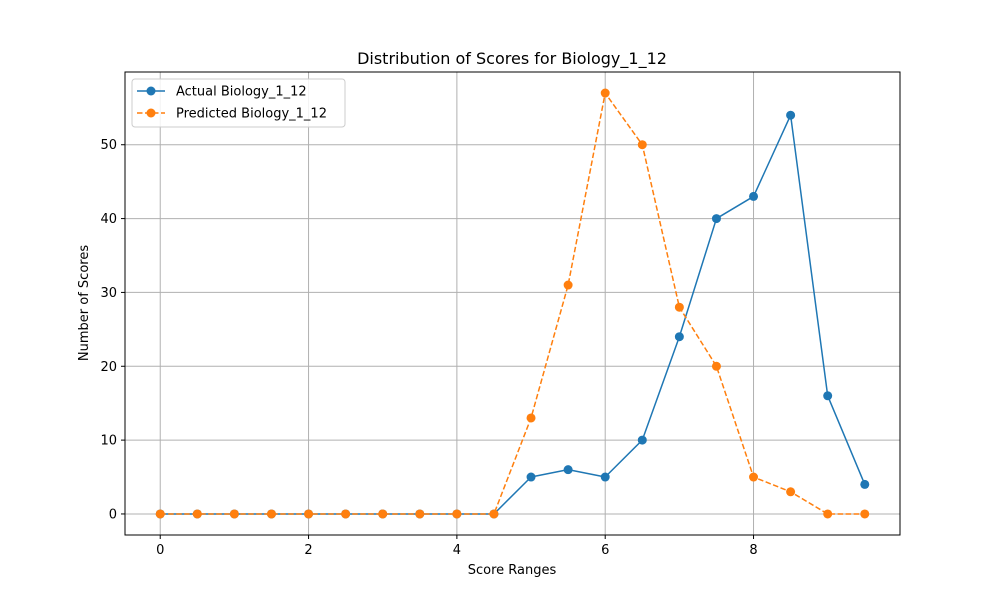 This screenshot has width=1000, height=600. What do you see at coordinates (108, 145) in the screenshot?
I see `y-tick-label: 50` at bounding box center [108, 145].